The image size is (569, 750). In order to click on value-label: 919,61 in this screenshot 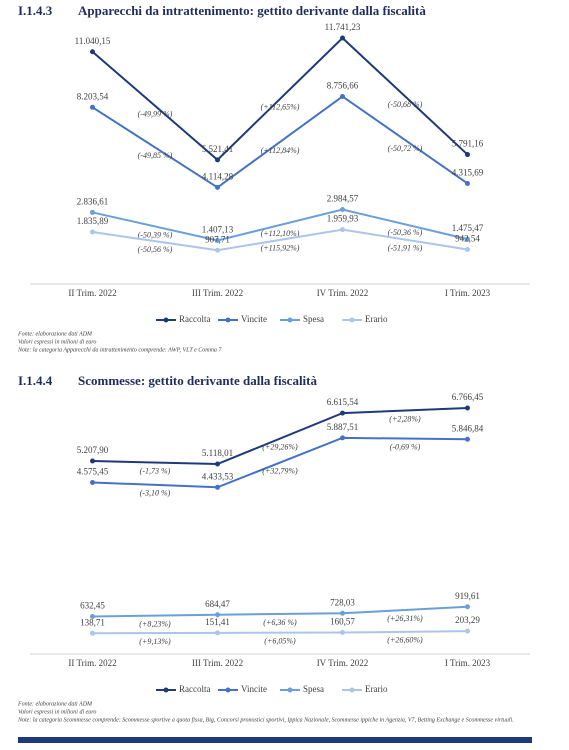, I will do `click(467, 596)`.